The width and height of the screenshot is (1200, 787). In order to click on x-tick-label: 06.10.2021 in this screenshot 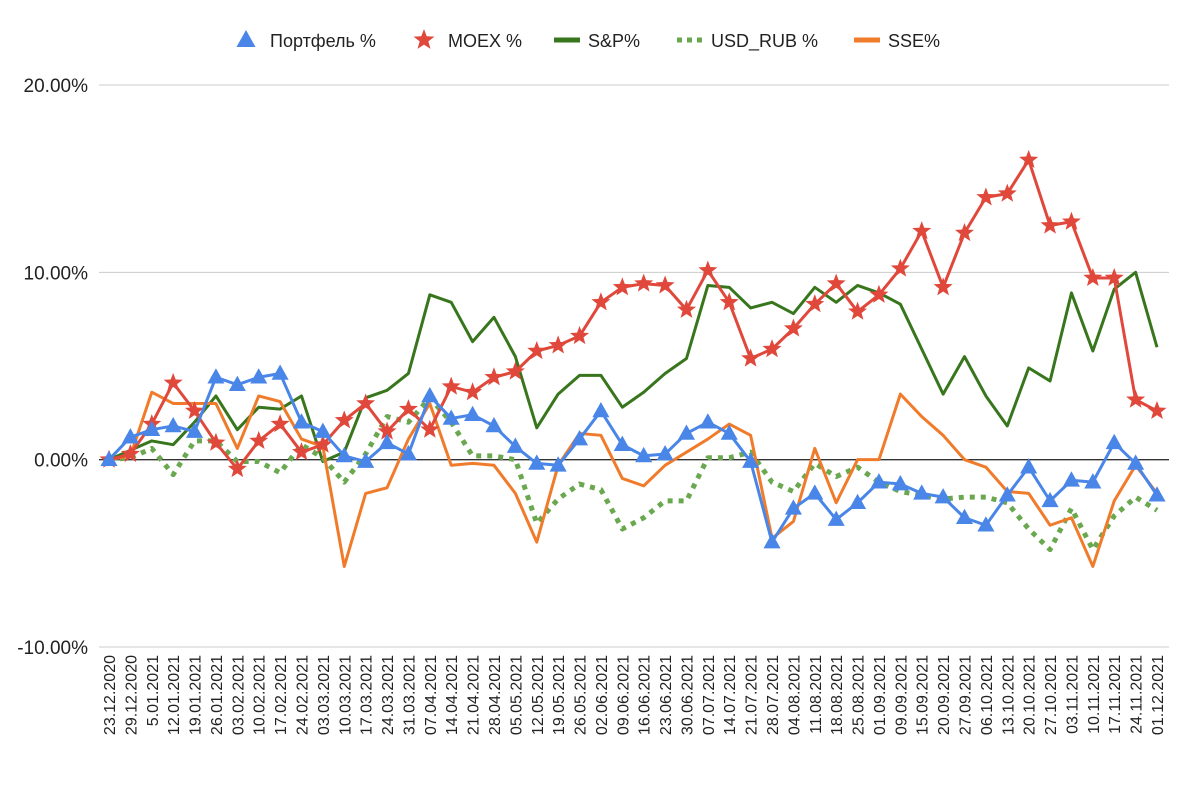, I will do `click(987, 695)`.